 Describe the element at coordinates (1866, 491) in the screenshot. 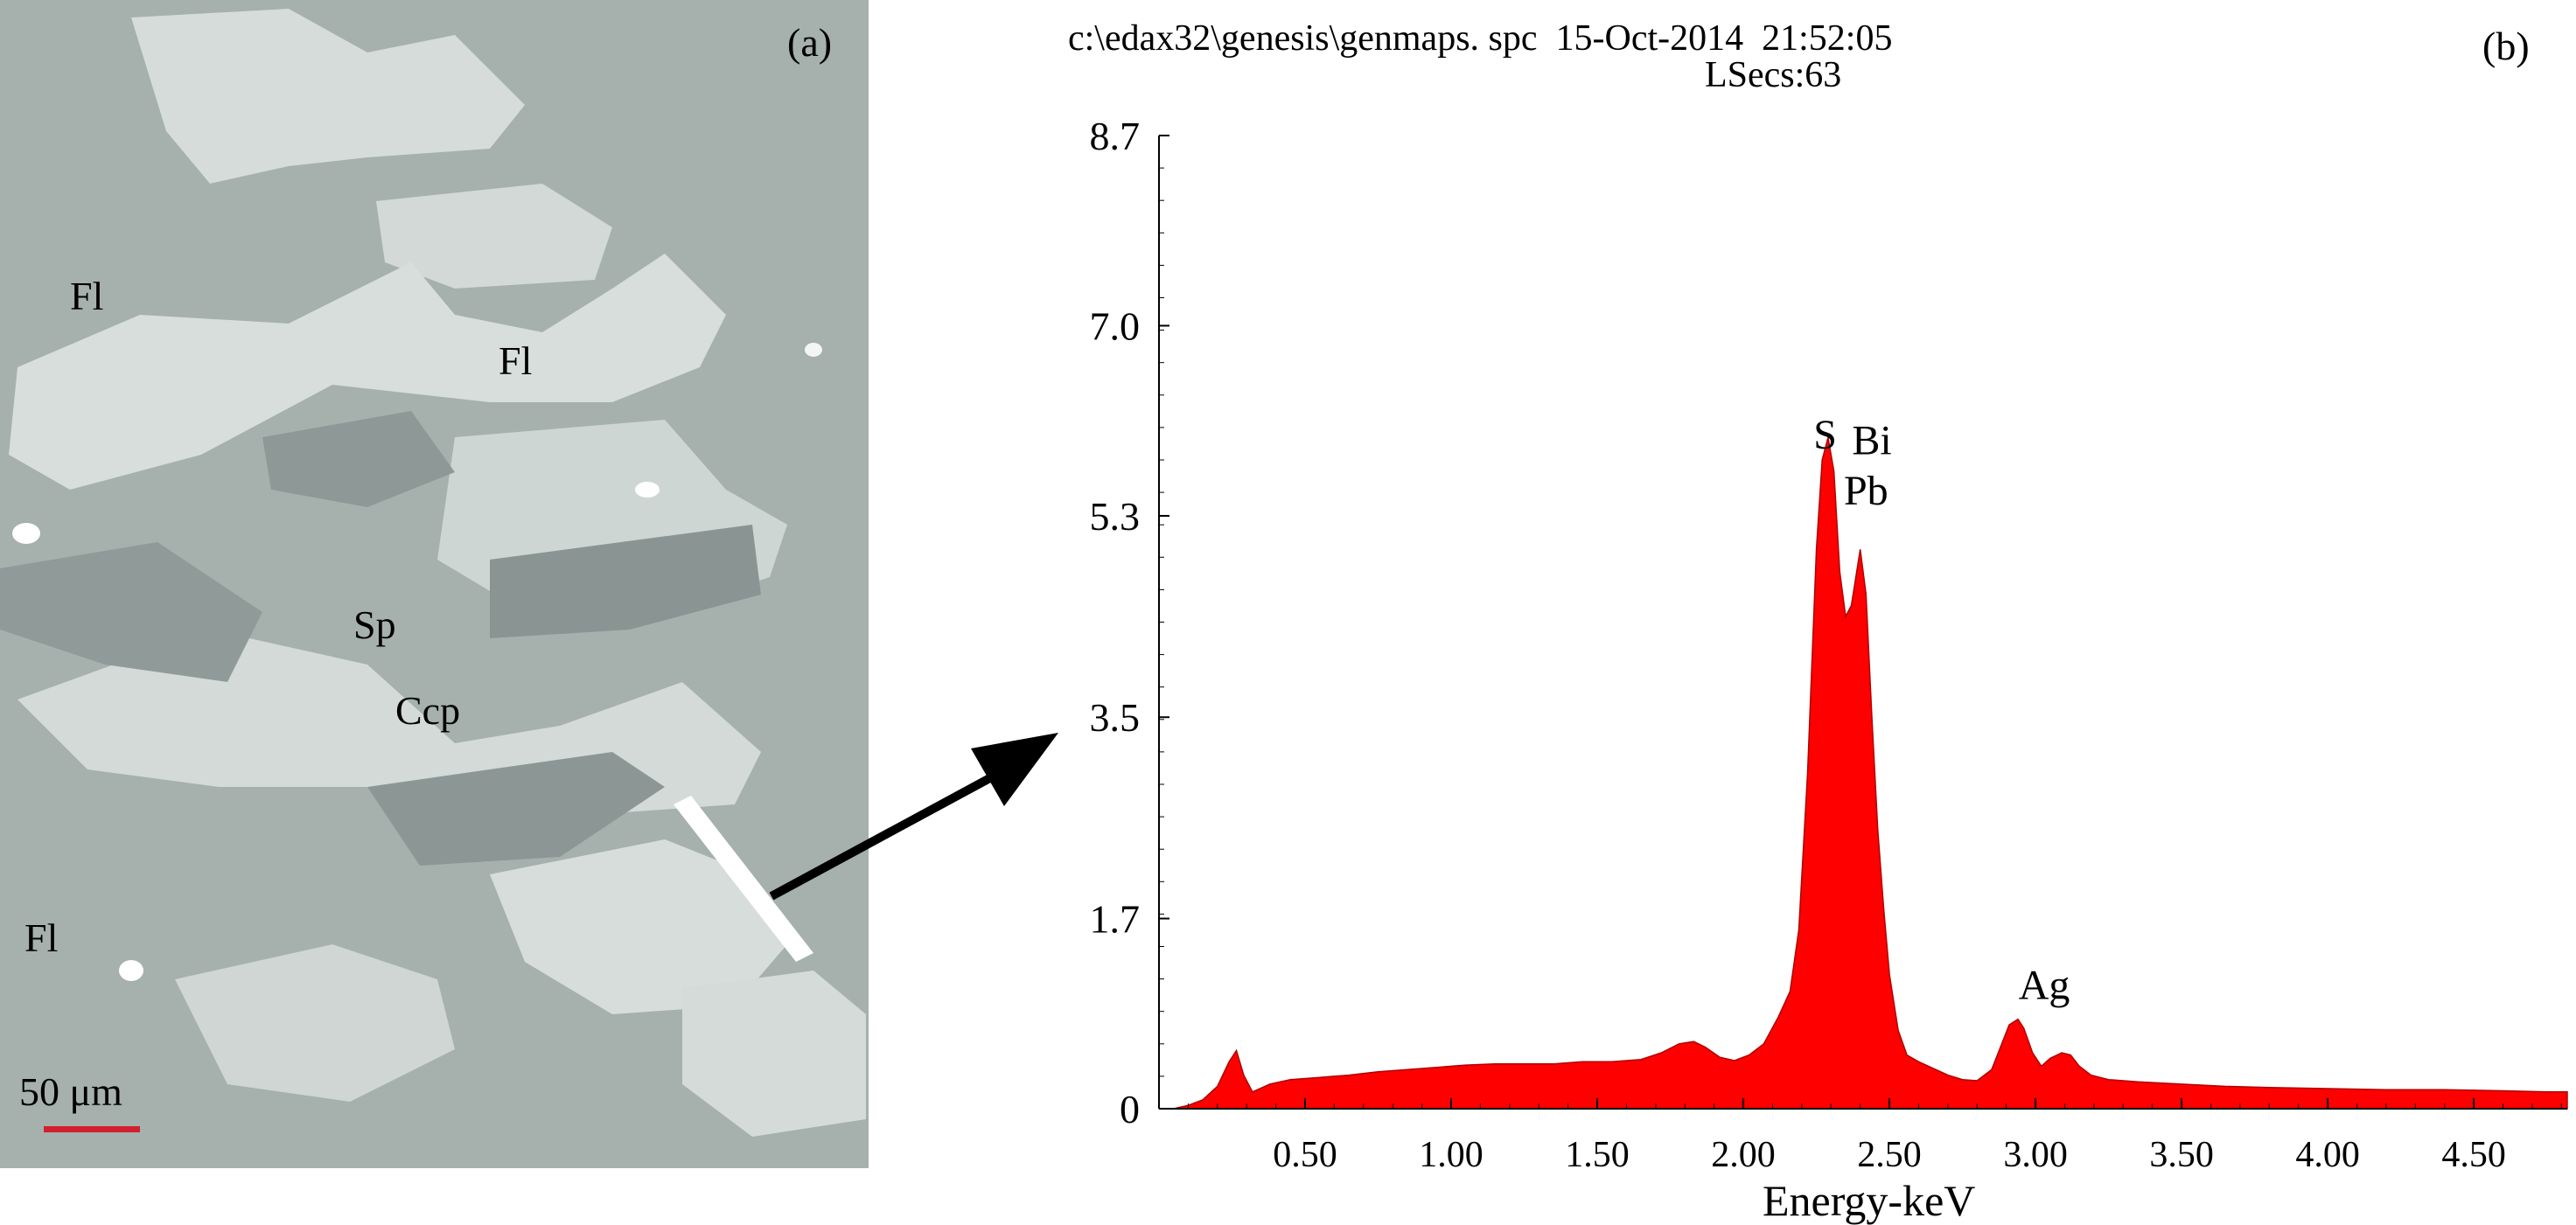

I see `peak-label-2: Pb` at that location.